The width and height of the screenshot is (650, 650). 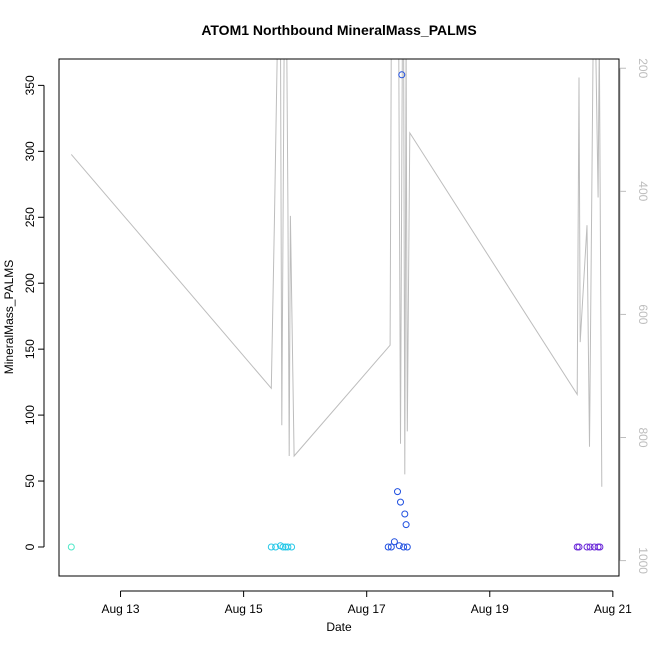 What do you see at coordinates (244, 609) in the screenshot?
I see `x-tick-label: Aug 15` at bounding box center [244, 609].